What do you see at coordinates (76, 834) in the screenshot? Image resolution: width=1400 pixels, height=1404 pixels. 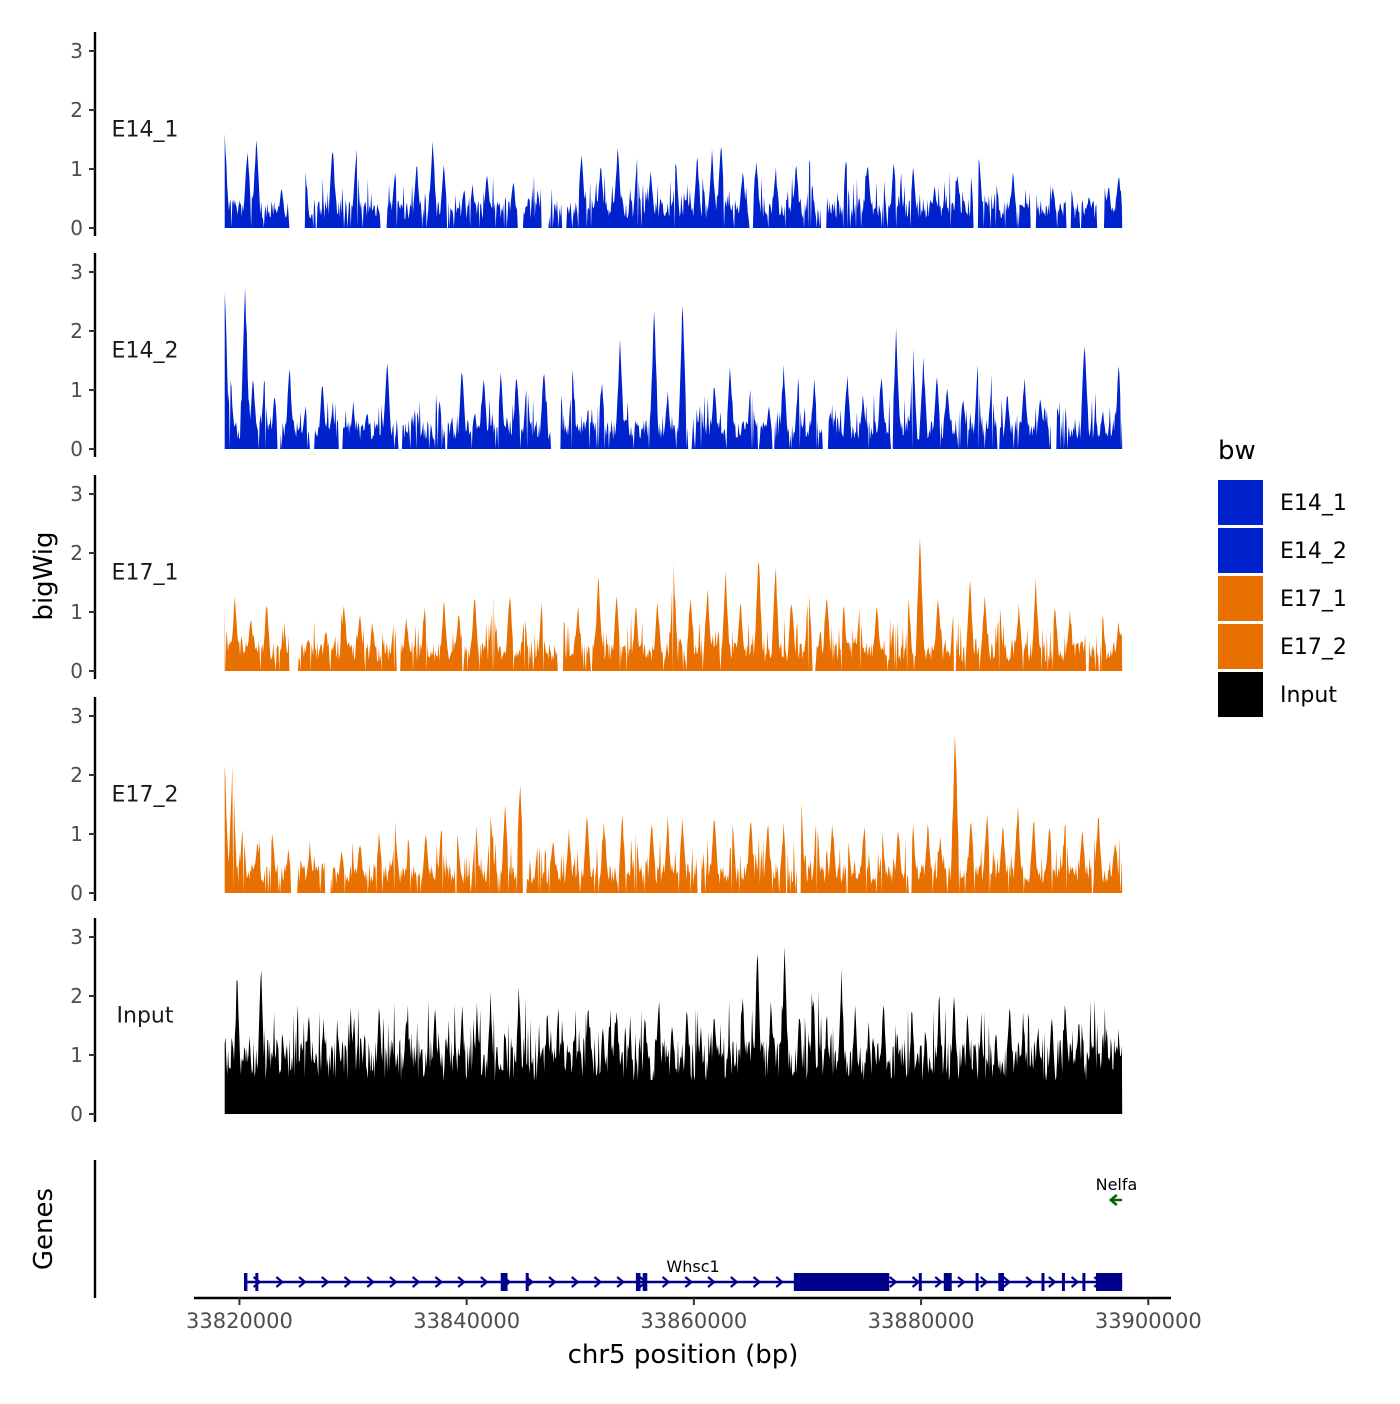 I see `y-tick-label-E17_2-1: 1` at bounding box center [76, 834].